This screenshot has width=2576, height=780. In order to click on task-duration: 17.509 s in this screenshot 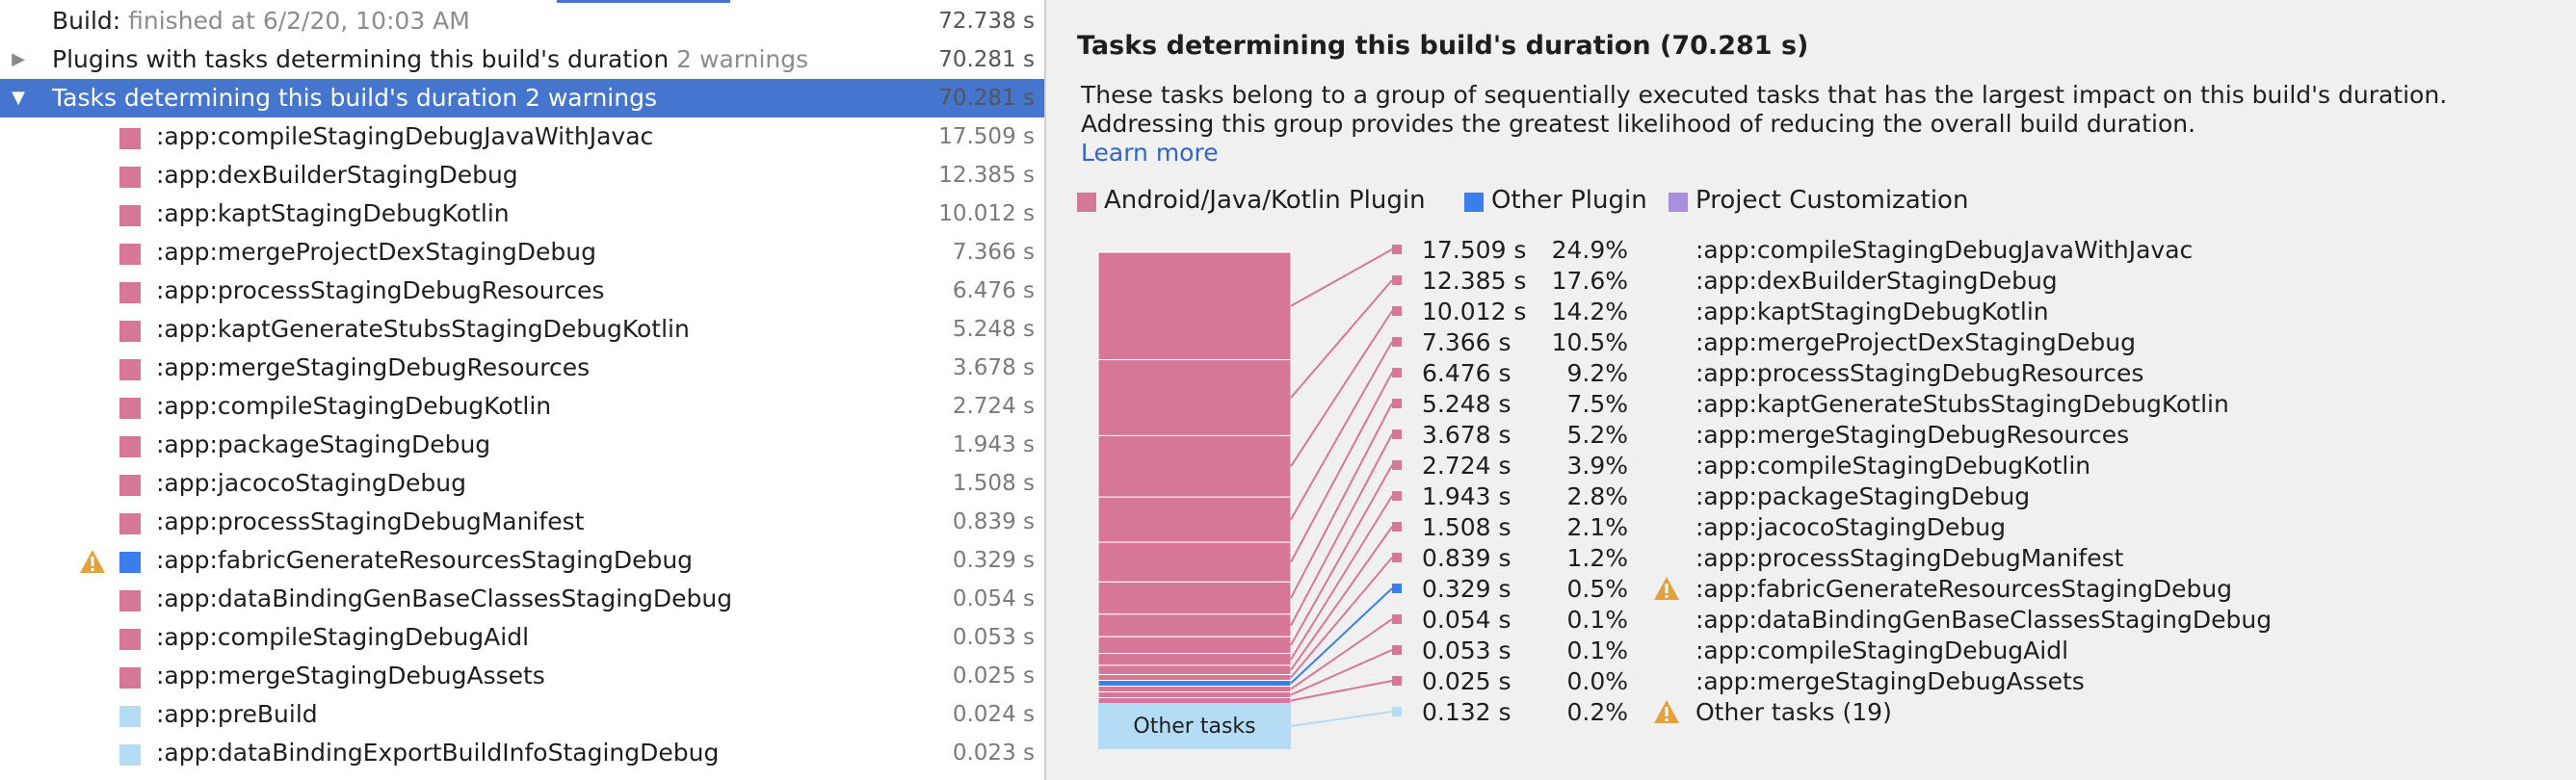, I will do `click(987, 136)`.